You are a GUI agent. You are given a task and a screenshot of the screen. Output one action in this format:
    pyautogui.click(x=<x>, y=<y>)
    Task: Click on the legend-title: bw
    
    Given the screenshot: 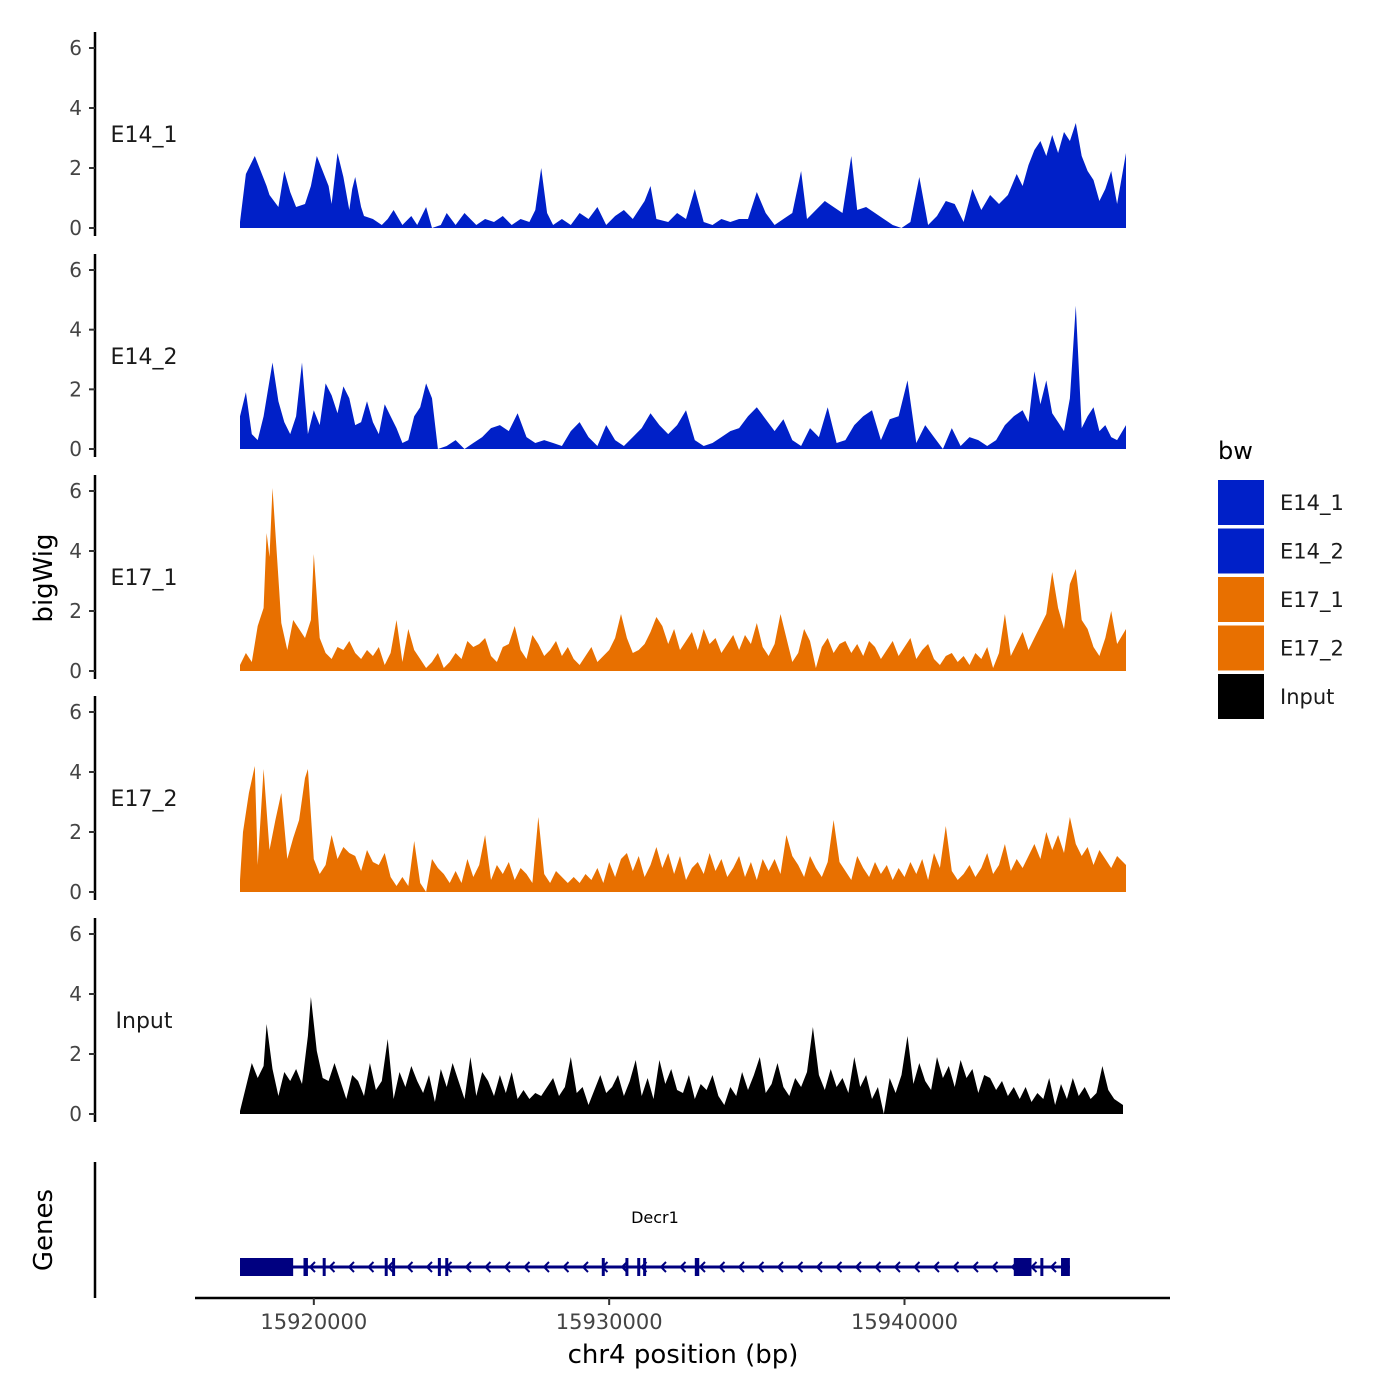 What is the action you would take?
    pyautogui.click(x=1235, y=451)
    